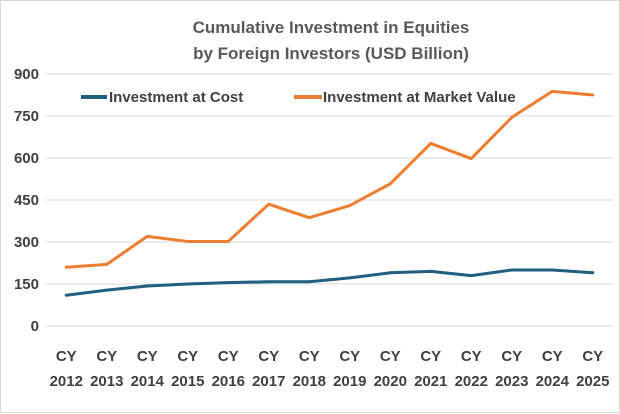  I want to click on x-tick-label-year: 2023, so click(511, 381).